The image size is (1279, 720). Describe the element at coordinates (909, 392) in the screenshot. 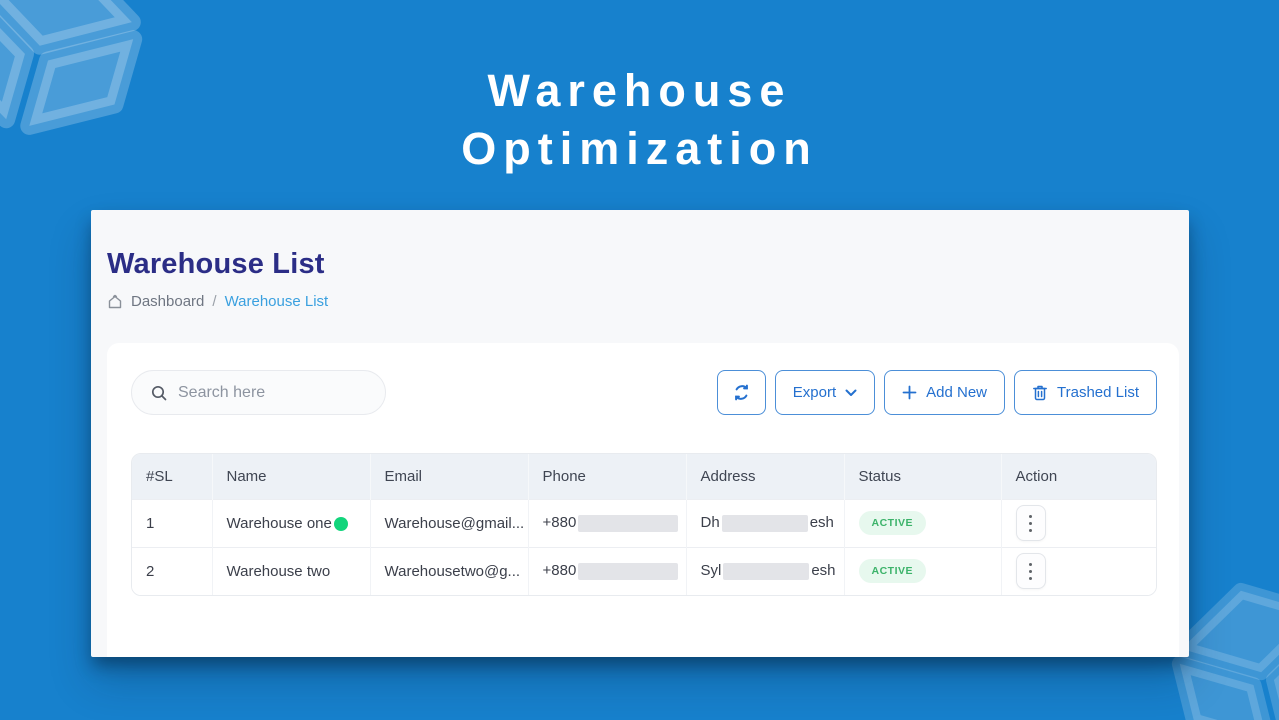

I see `plus-icon` at that location.